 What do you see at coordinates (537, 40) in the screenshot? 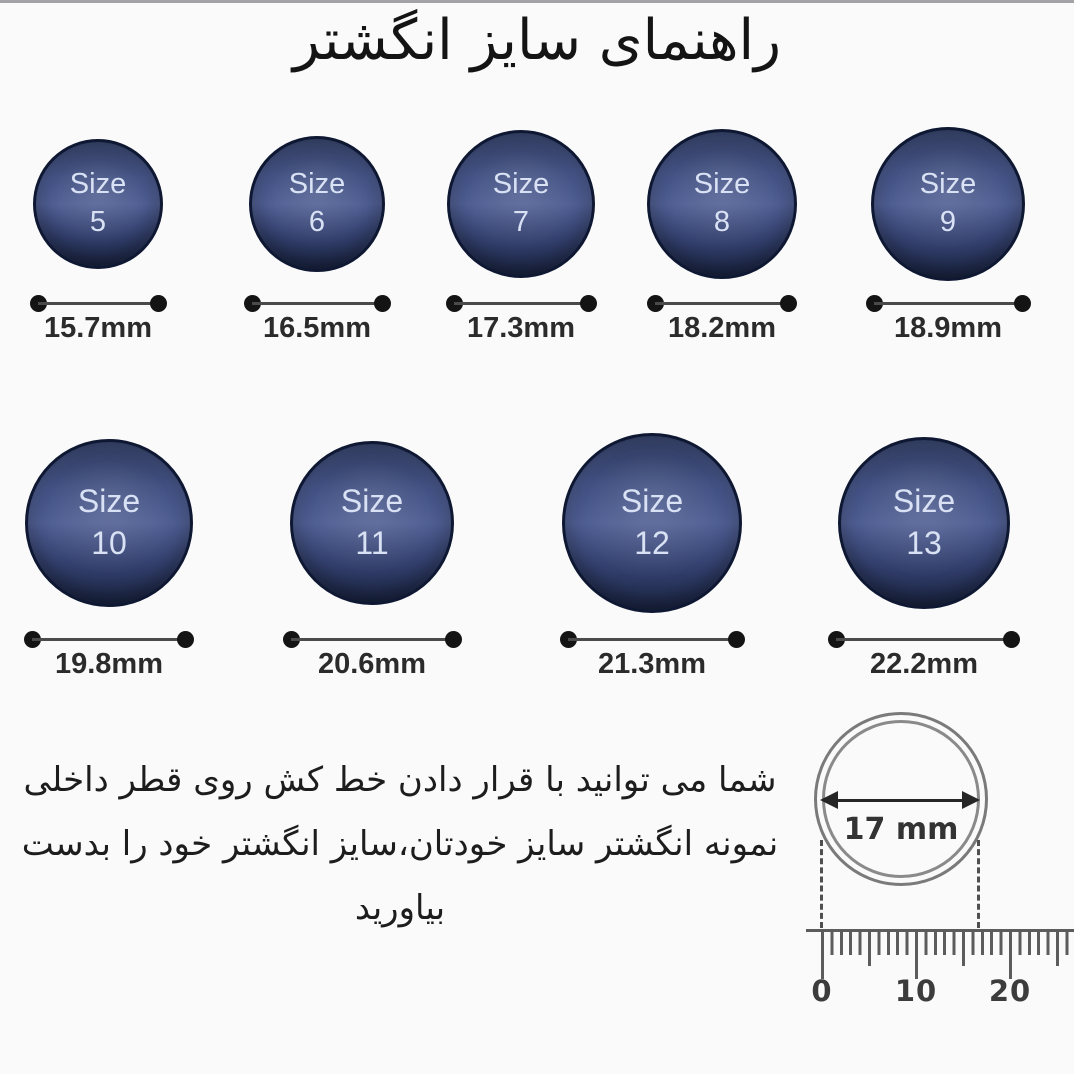
I see `page-title: راهنمای سایز انگشتر` at bounding box center [537, 40].